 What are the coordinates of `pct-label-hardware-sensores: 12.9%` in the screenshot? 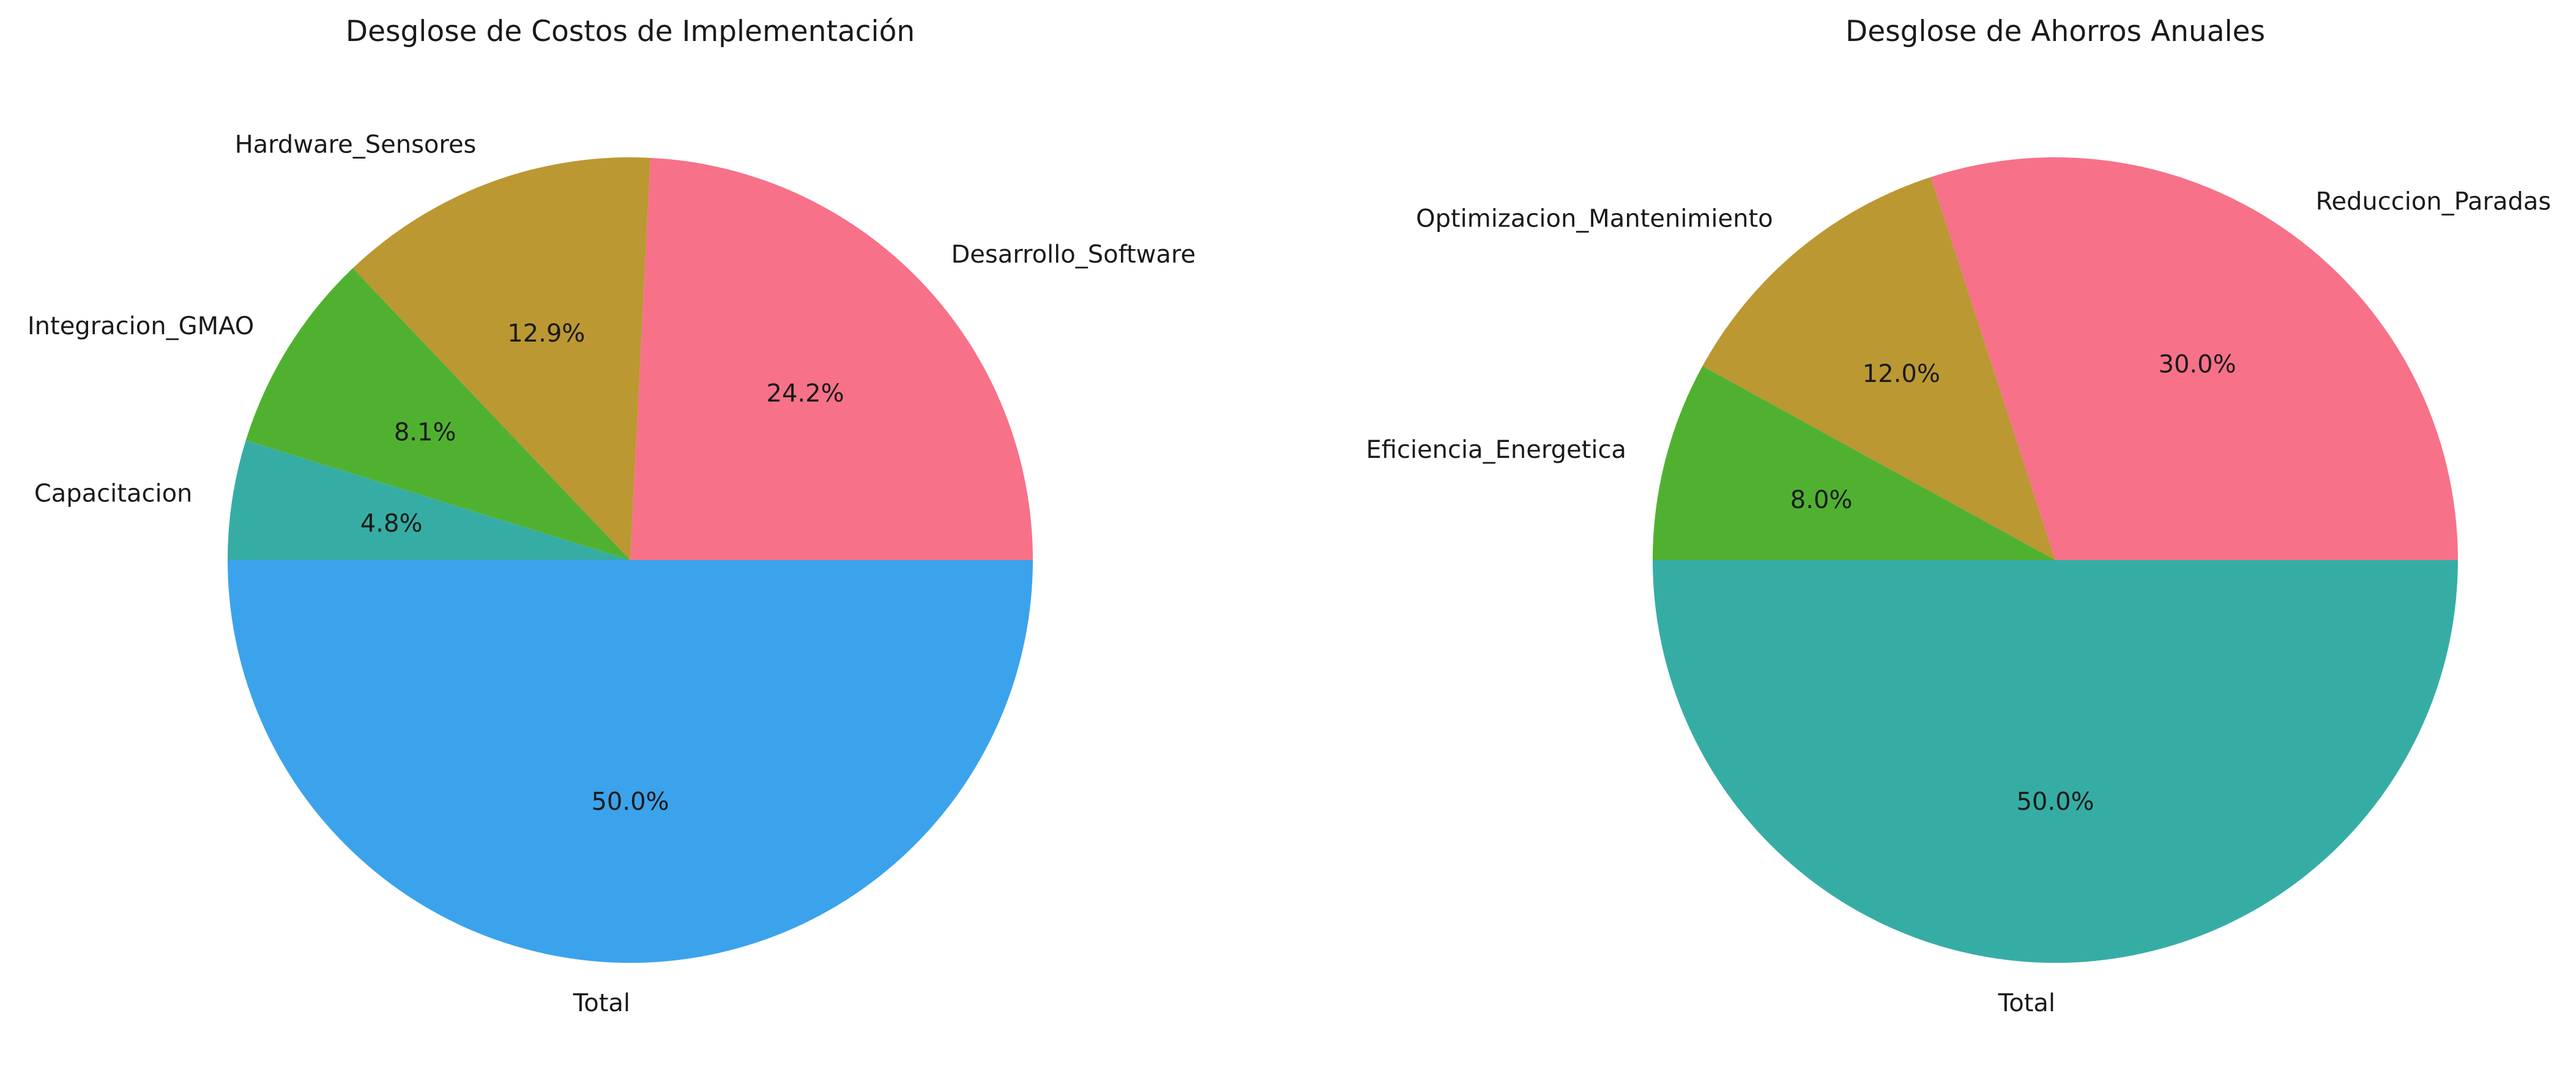 It's located at (546, 334).